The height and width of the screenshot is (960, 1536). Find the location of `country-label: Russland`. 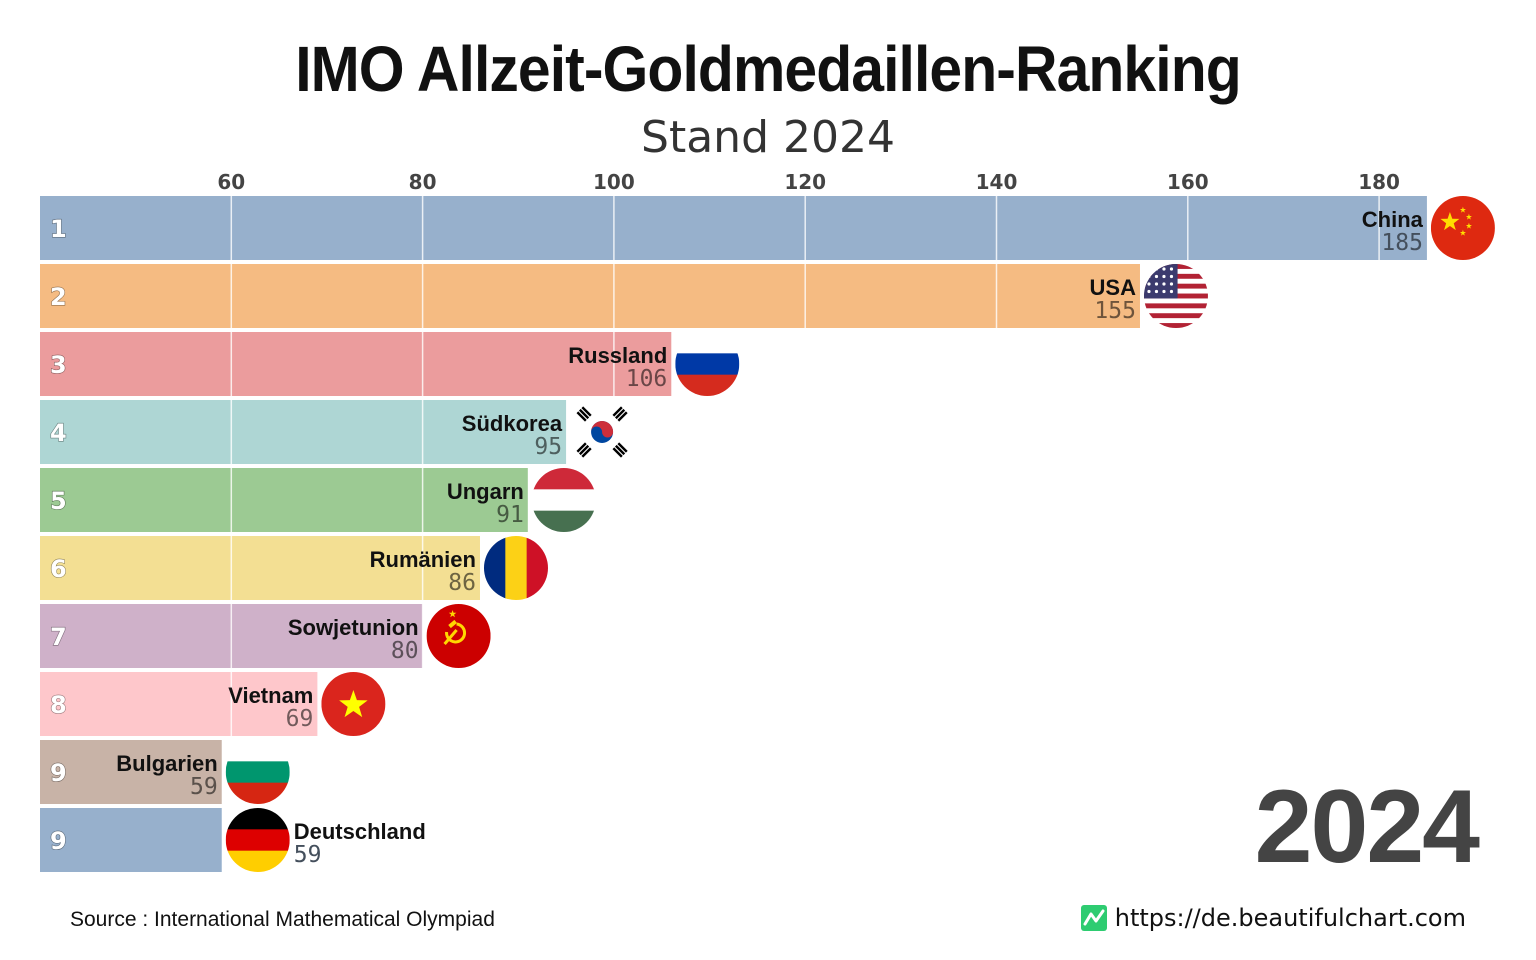

country-label: Russland is located at coordinates (617, 355).